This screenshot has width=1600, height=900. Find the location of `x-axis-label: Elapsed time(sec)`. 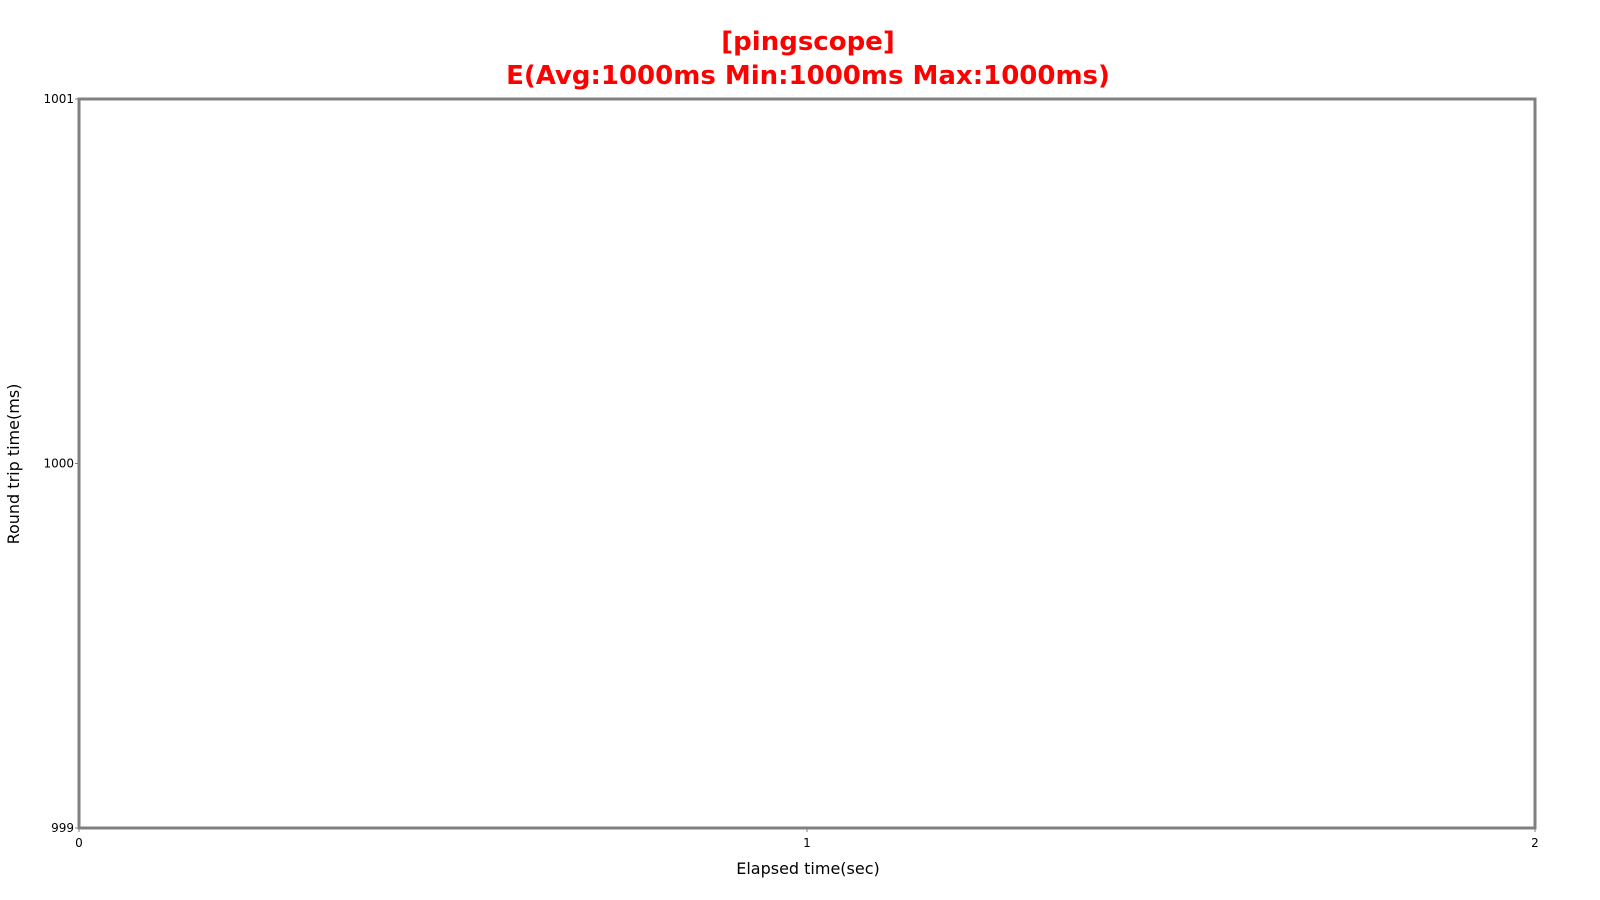

x-axis-label: Elapsed time(sec) is located at coordinates (808, 868).